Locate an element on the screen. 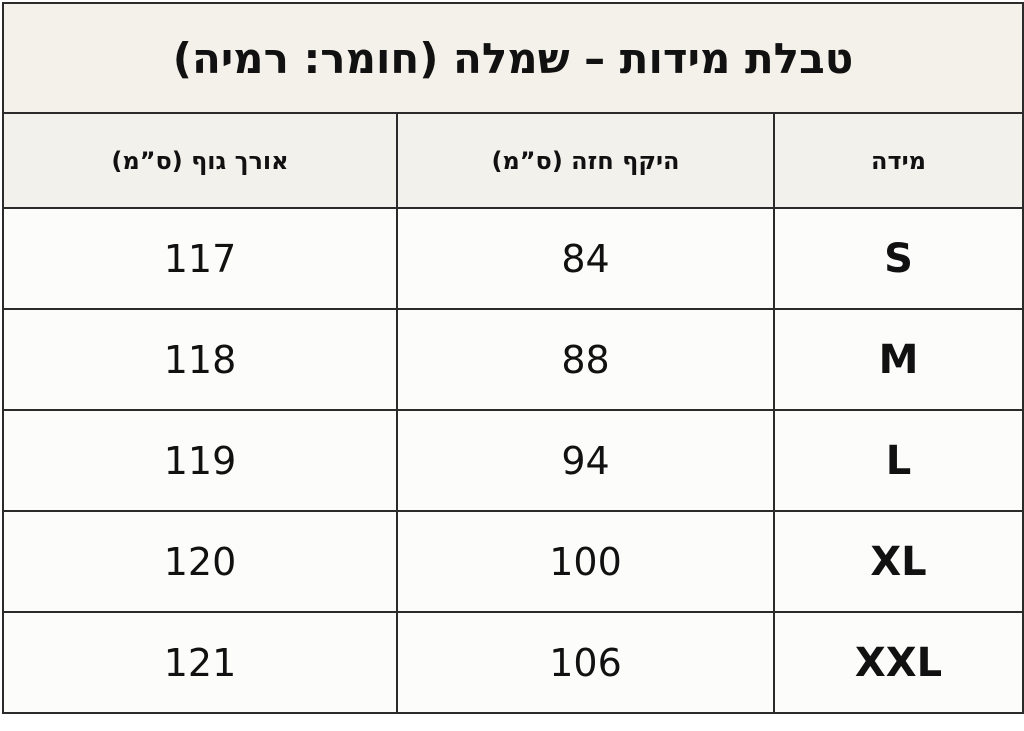  bust-cell: 100 is located at coordinates (585, 561).